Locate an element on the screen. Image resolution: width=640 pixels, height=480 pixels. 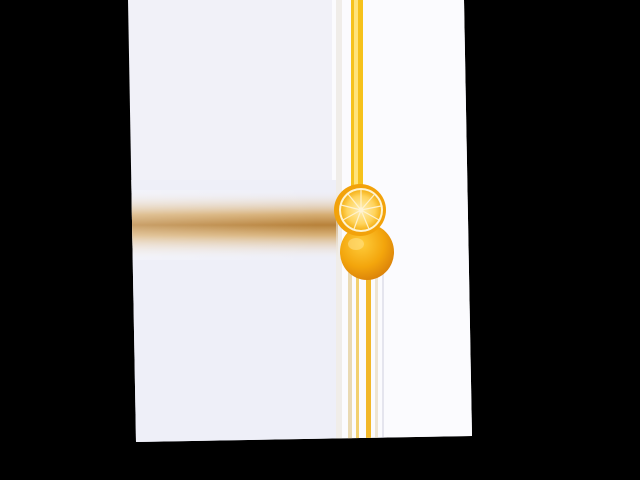
whole-lemon is located at coordinates (367, 252).